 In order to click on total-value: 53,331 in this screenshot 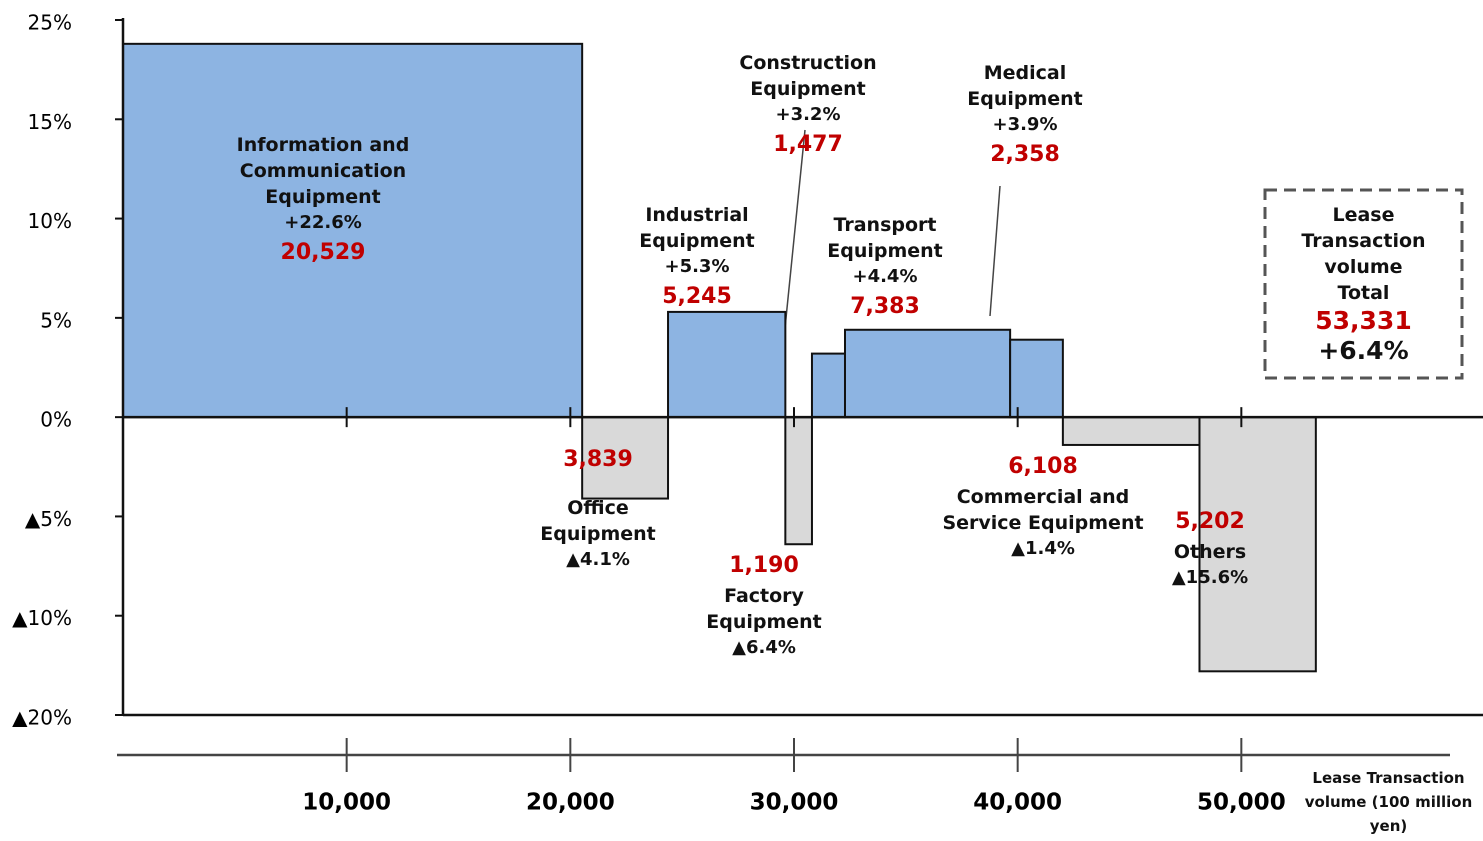, I will do `click(1363, 320)`.